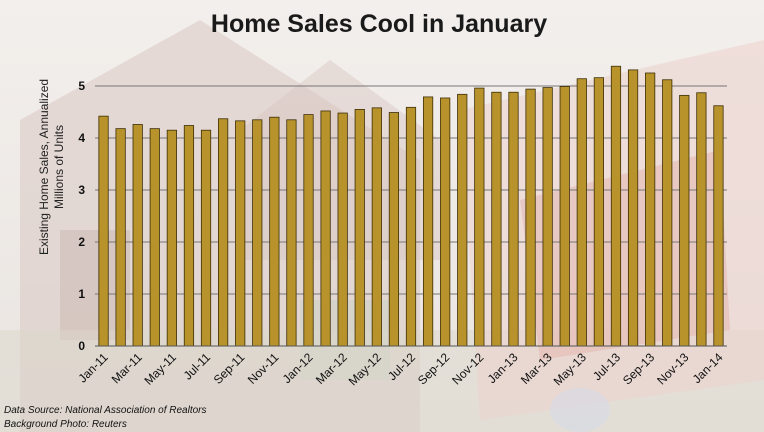  I want to click on x-tick-label: Mar-11, so click(127, 368).